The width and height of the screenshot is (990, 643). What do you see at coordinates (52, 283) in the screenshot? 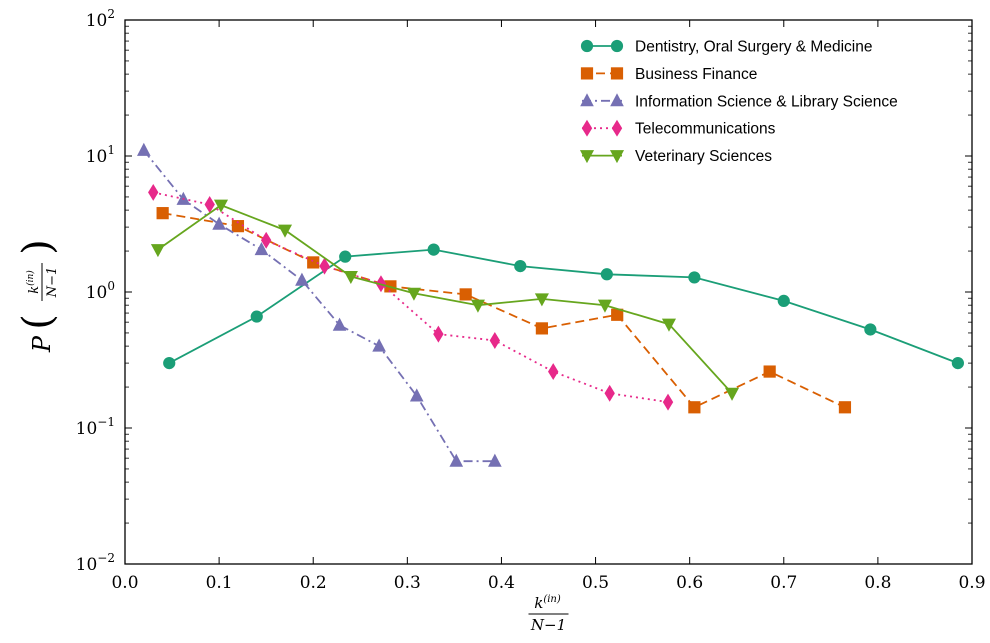
I see `y-label-denominator: N−1` at bounding box center [52, 283].